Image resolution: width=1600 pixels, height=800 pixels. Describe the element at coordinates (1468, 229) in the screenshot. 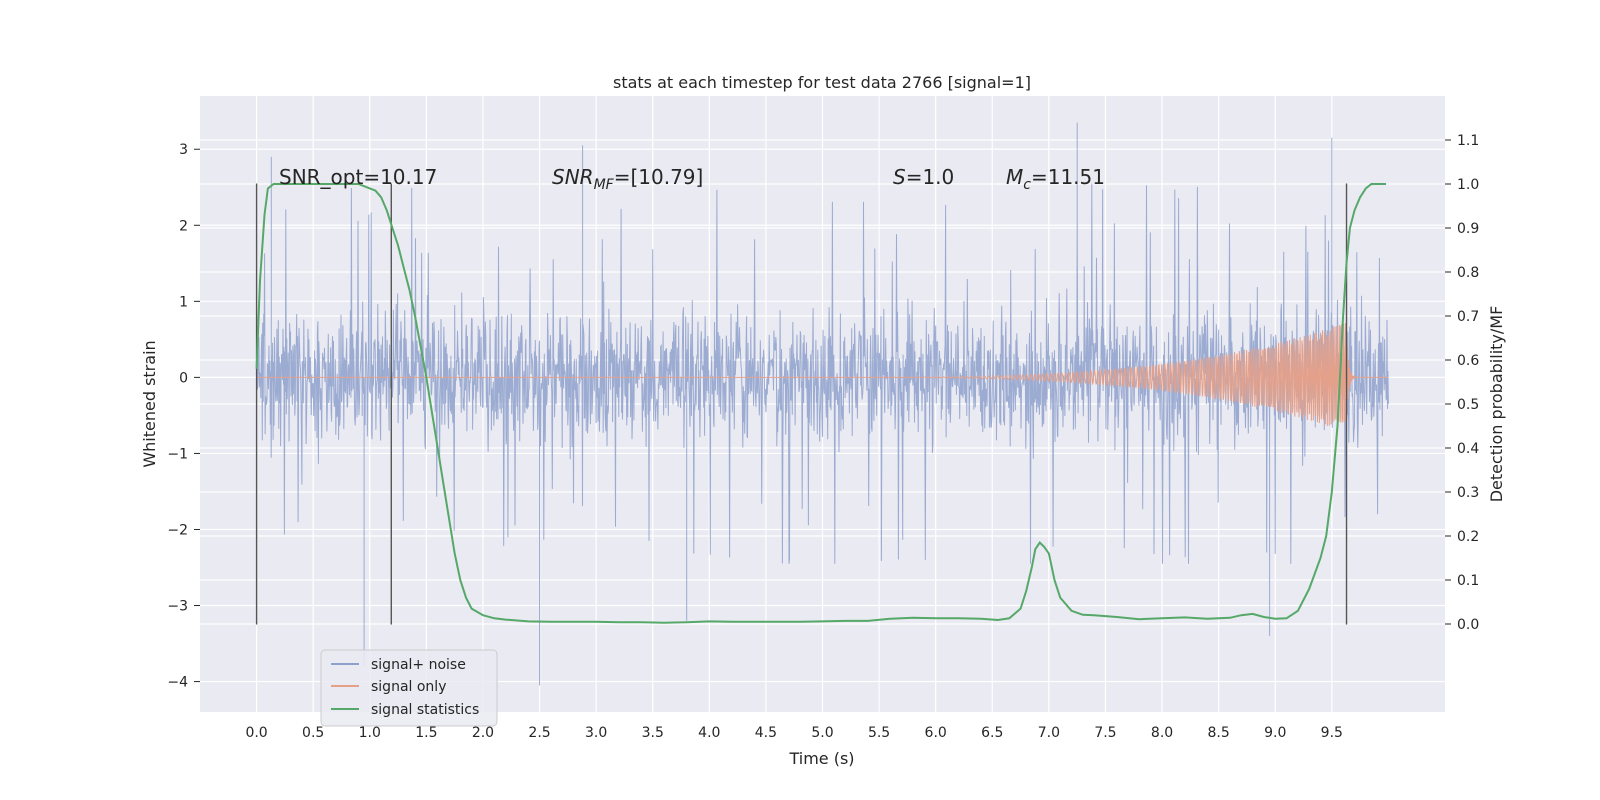

I see `y2-tick-label: 0.9` at that location.